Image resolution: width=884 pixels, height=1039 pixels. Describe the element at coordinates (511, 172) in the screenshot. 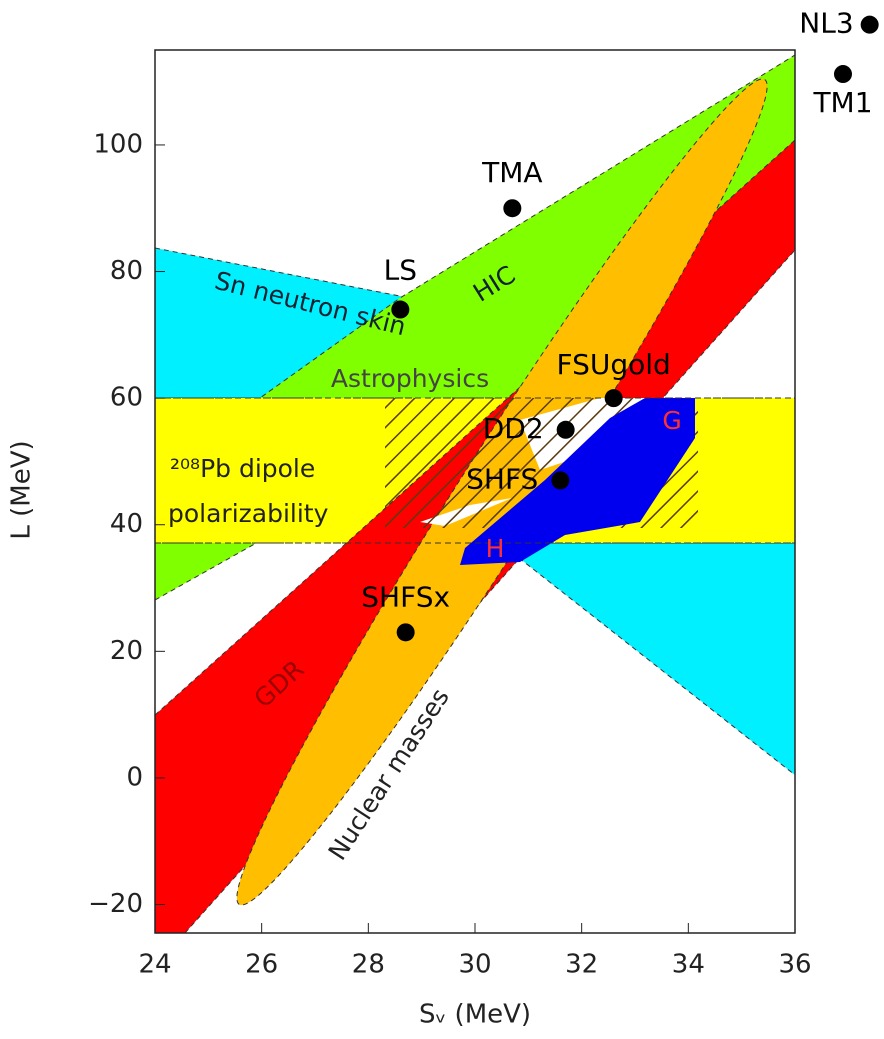

I see `point-label: TMA` at that location.